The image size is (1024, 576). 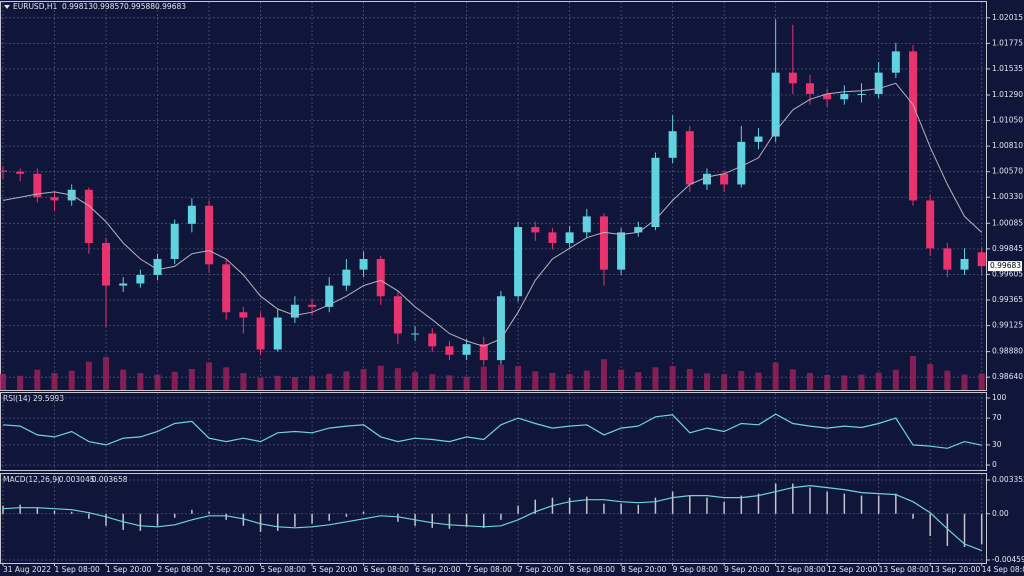 I want to click on y-tick-label: 100, so click(x=999, y=397).